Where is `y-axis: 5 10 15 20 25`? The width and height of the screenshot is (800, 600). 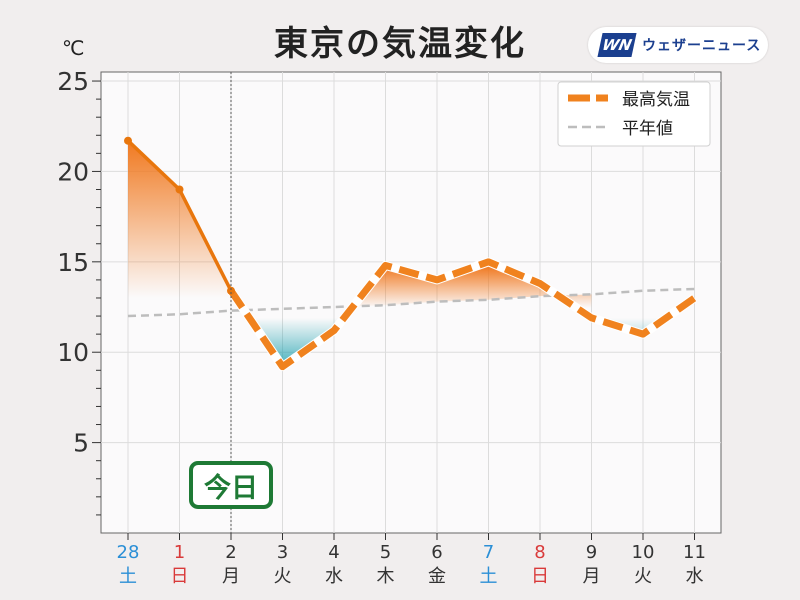
y-axis: 5 10 15 20 25 is located at coordinates (79, 291).